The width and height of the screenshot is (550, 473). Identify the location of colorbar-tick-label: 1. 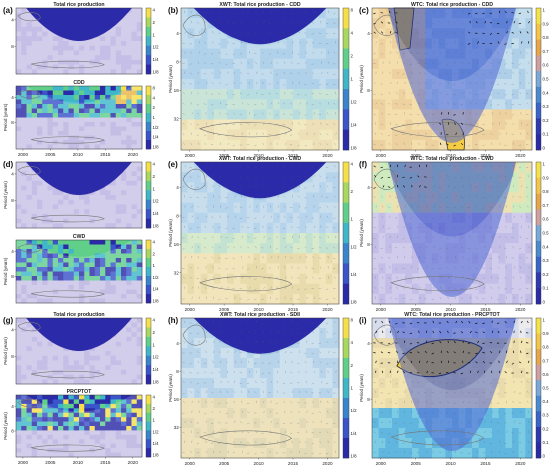
(154, 265).